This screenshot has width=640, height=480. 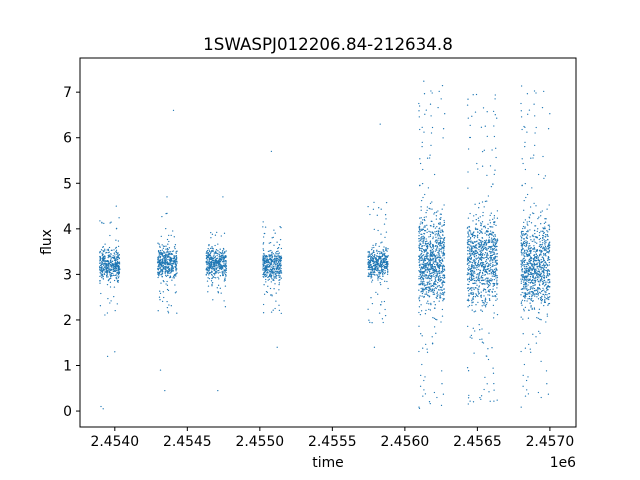 What do you see at coordinates (550, 442) in the screenshot?
I see `x-tick-label: 2.4570` at bounding box center [550, 442].